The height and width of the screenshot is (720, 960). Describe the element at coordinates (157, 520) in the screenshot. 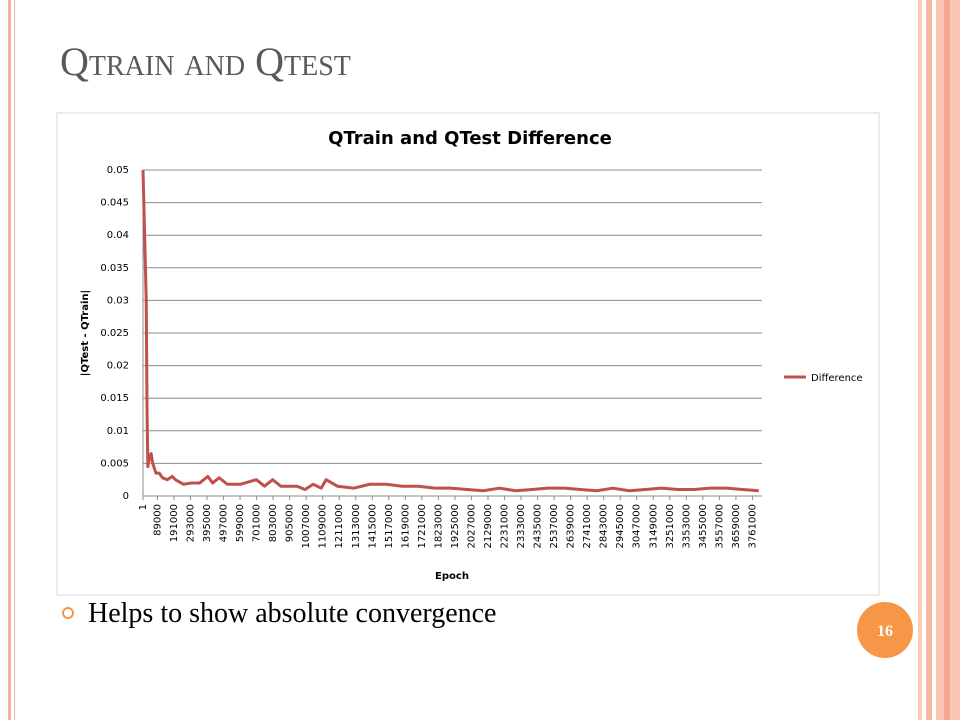

I see `x-tick-label: 89000` at that location.